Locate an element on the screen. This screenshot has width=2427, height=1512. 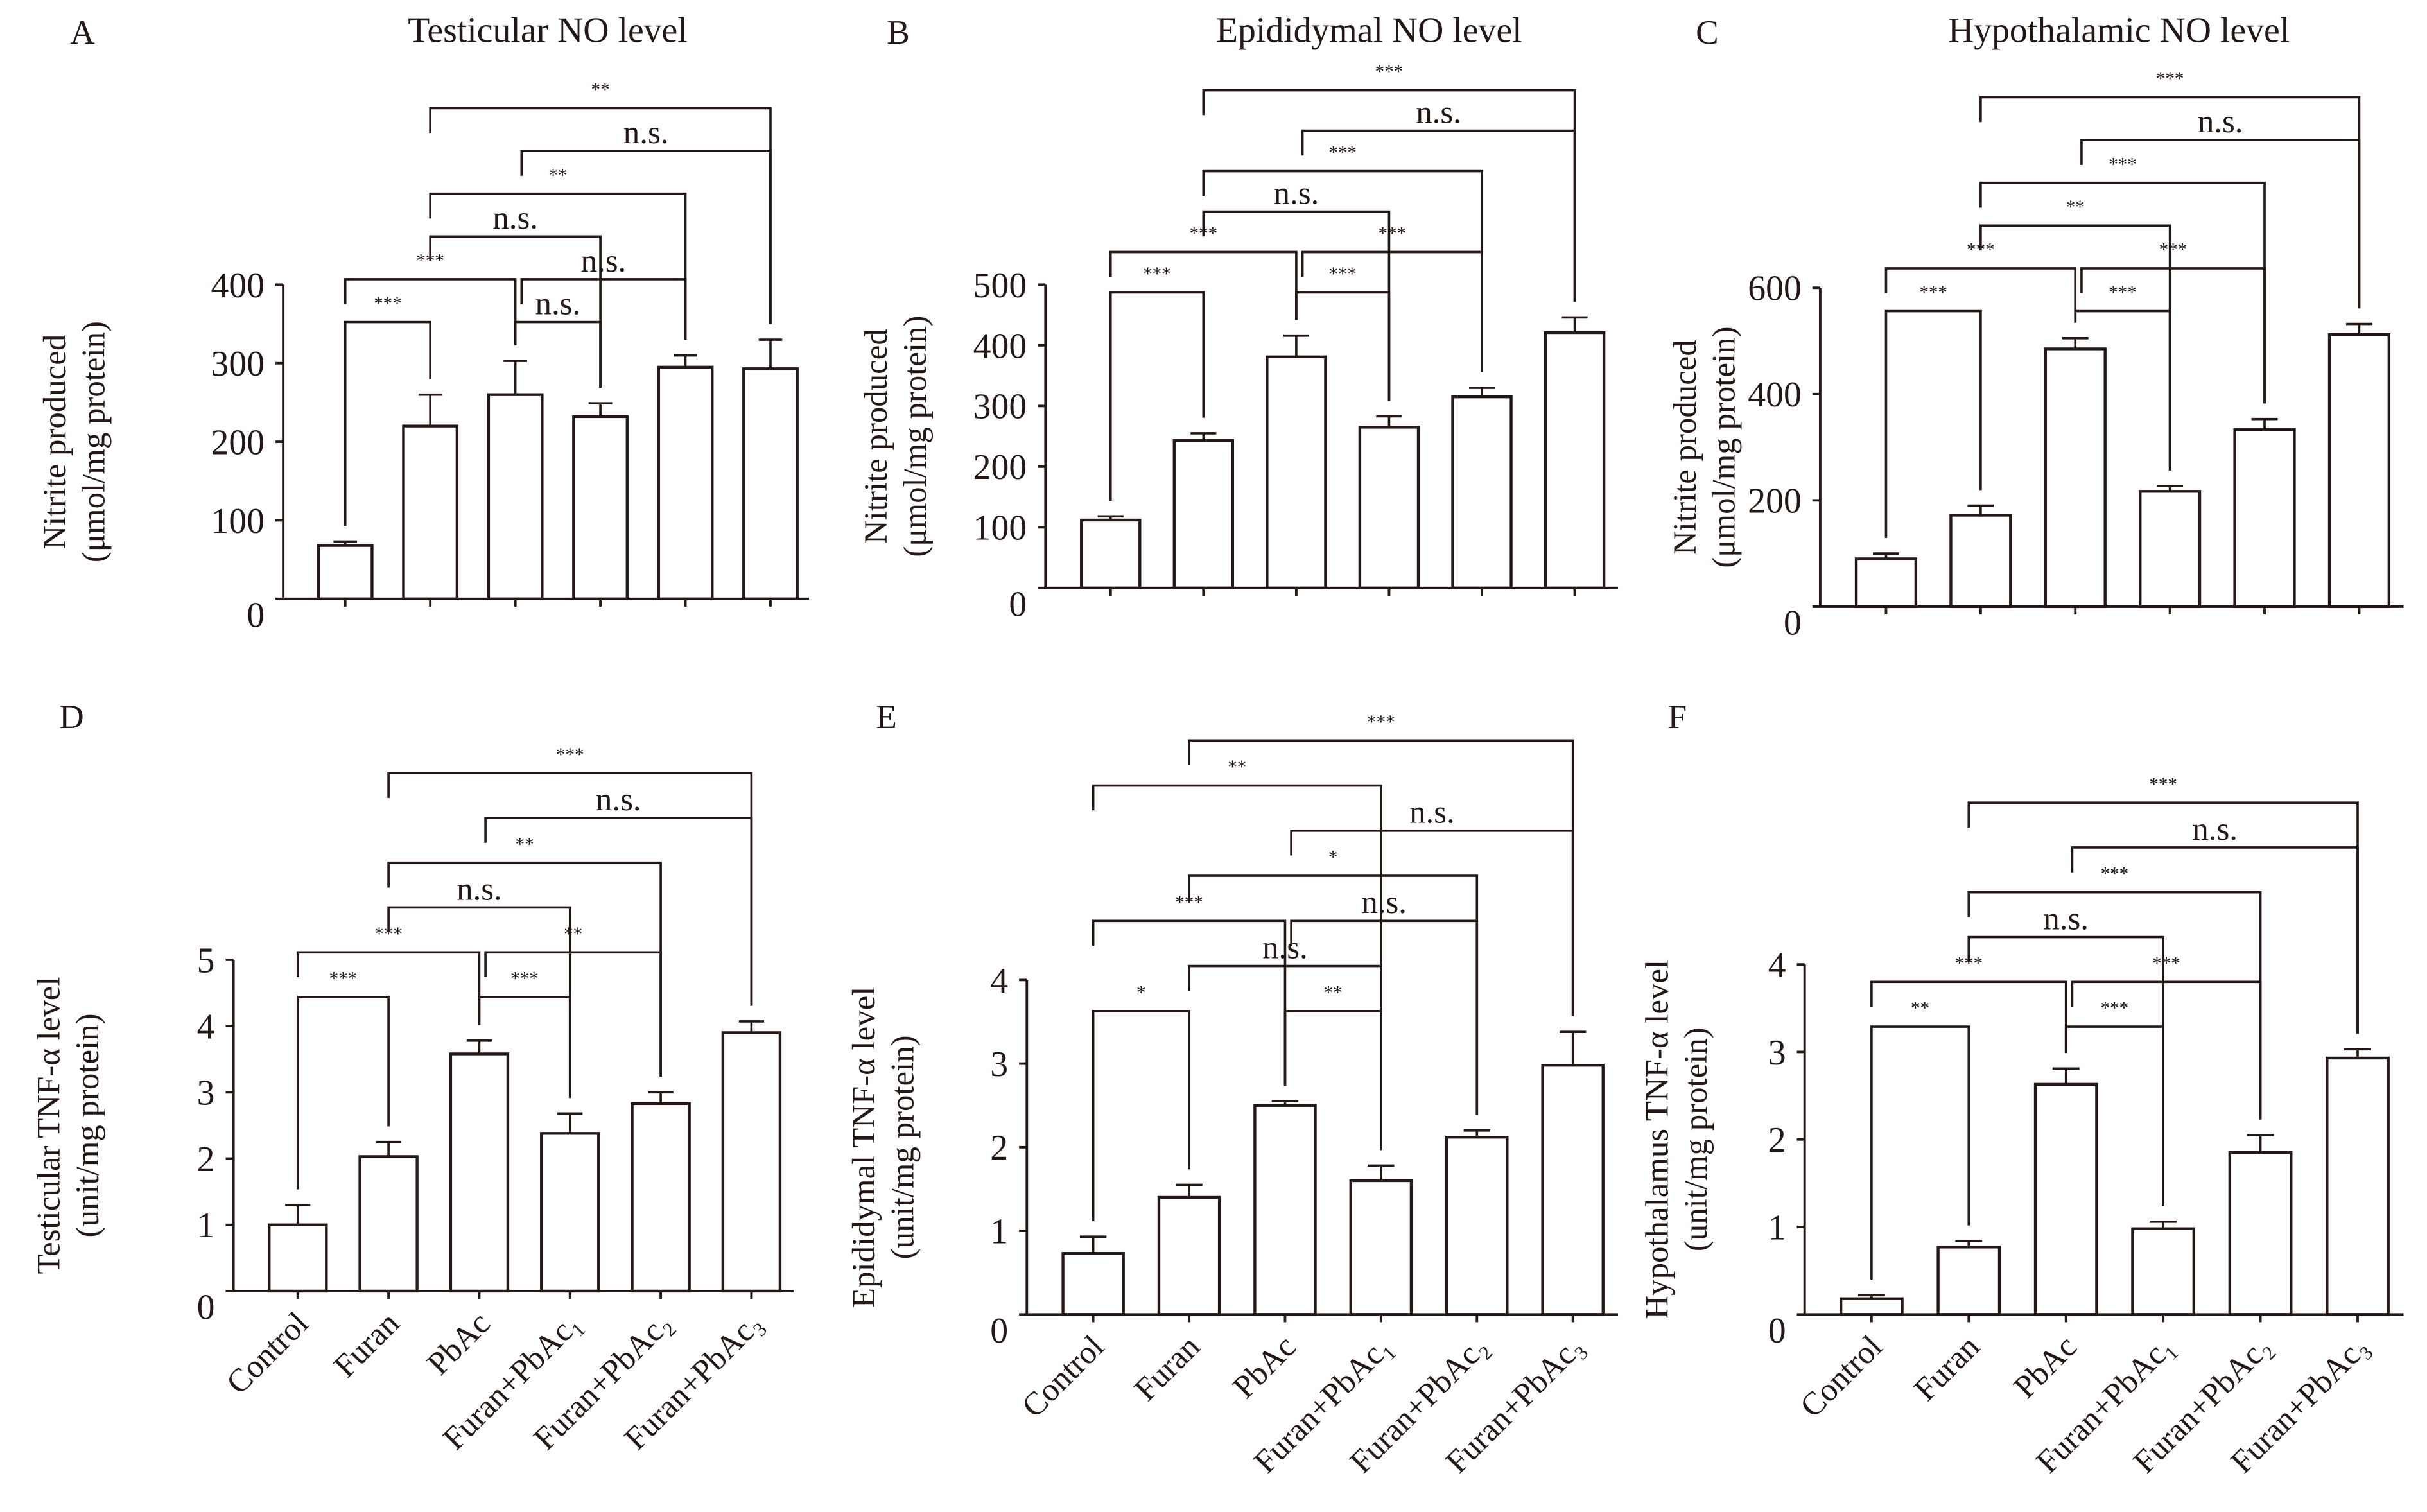
panel-letter: C is located at coordinates (1707, 32).